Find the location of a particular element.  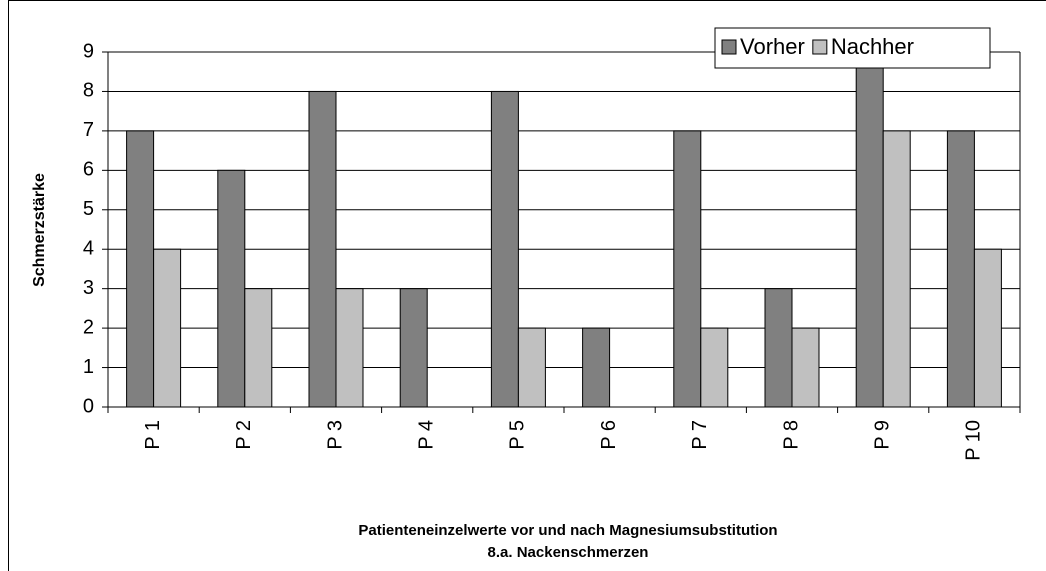

legend-box is located at coordinates (852, 48).